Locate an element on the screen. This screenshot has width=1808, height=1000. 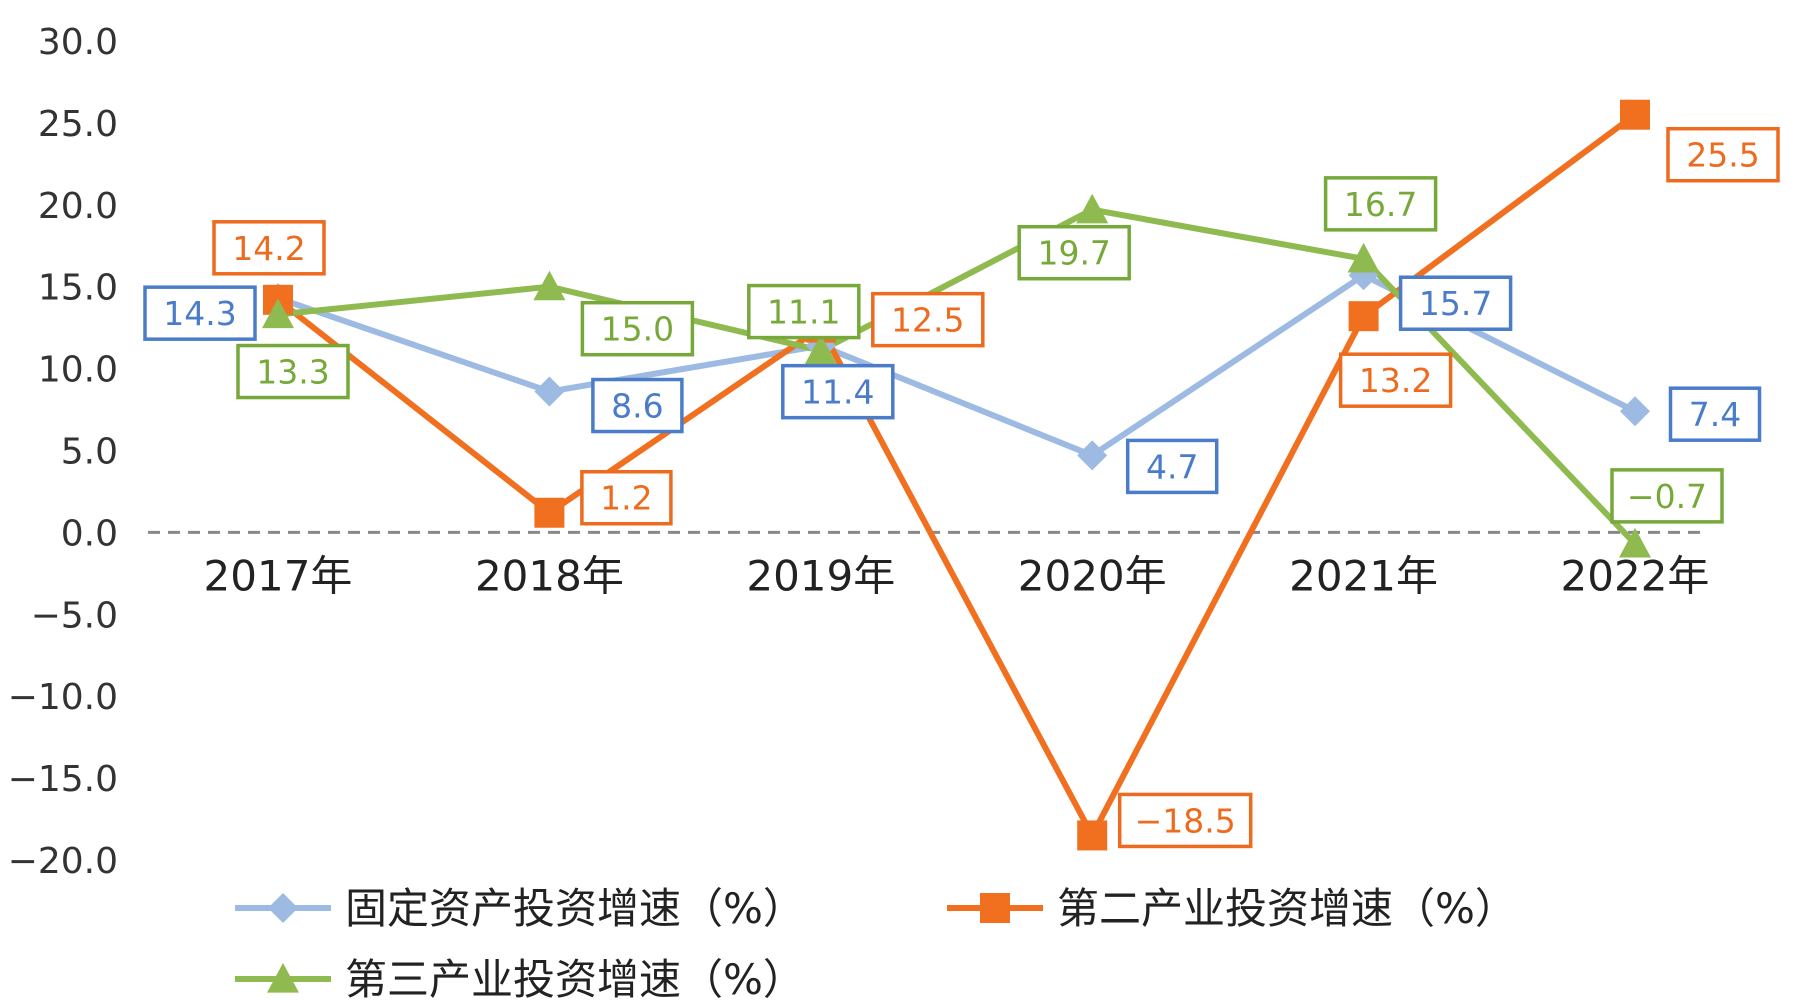
data-label-s3: 16.7 is located at coordinates (1380, 204).